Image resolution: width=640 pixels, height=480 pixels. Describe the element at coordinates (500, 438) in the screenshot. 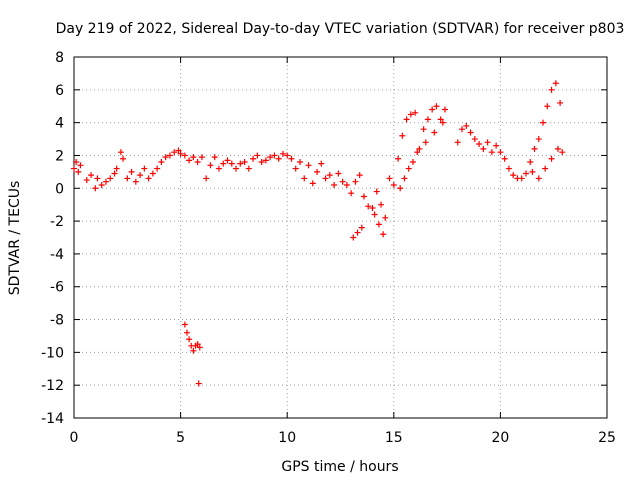

I see `x-tick-label: 20` at that location.